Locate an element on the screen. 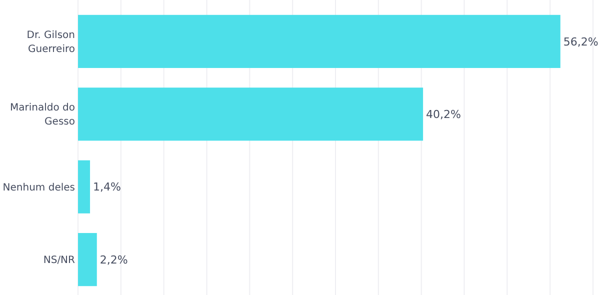 Image resolution: width=600 pixels, height=295 pixels. data-label: 56,2% is located at coordinates (580, 41).